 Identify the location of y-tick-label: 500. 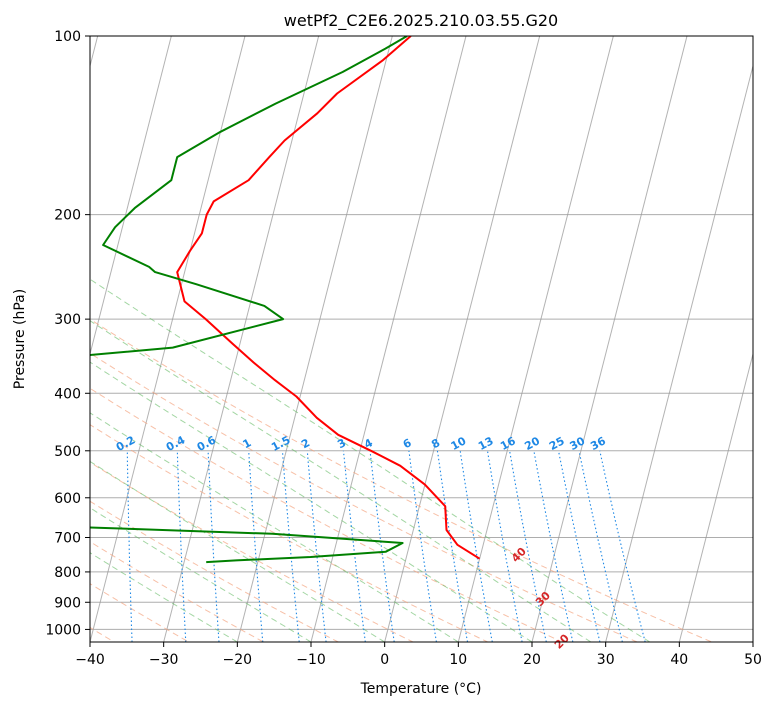
(67, 452).